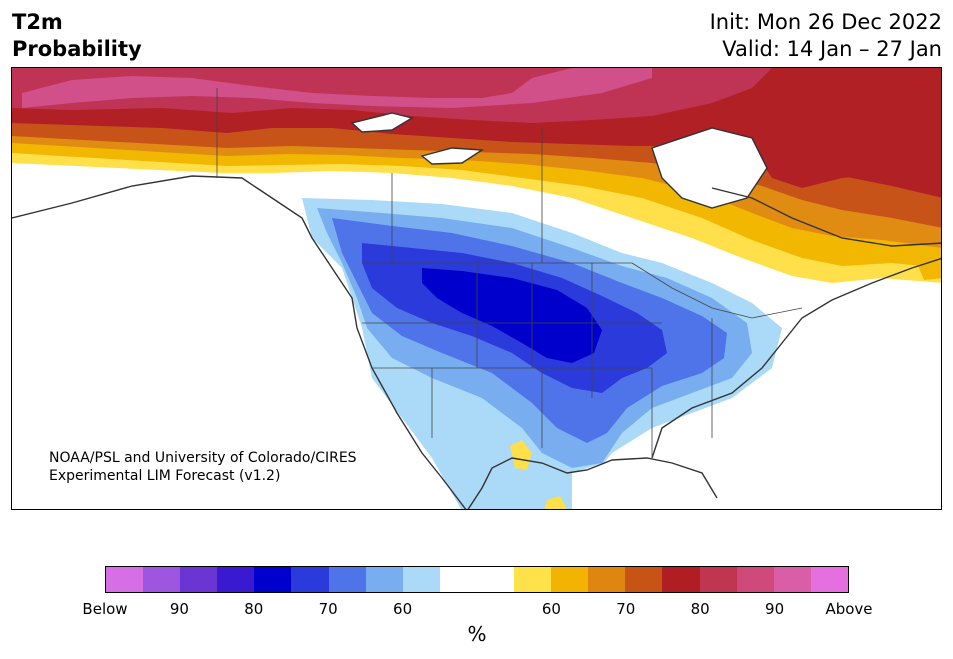  What do you see at coordinates (700, 609) in the screenshot?
I see `colorbar-tick-7: 80` at bounding box center [700, 609].